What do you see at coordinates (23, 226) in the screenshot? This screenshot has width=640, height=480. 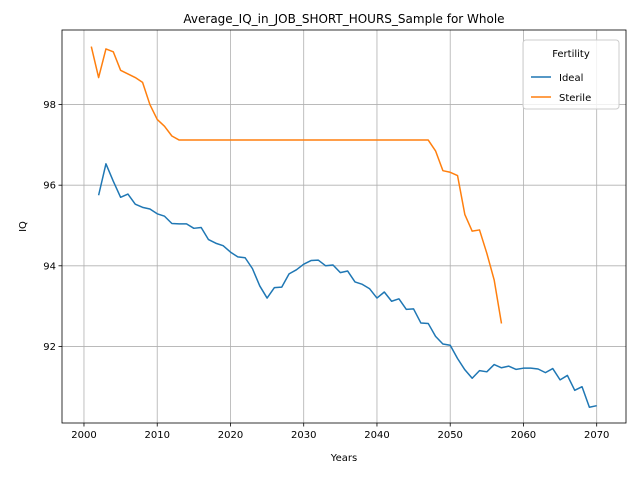 I see `y-axis-label: IQ` at bounding box center [23, 226].